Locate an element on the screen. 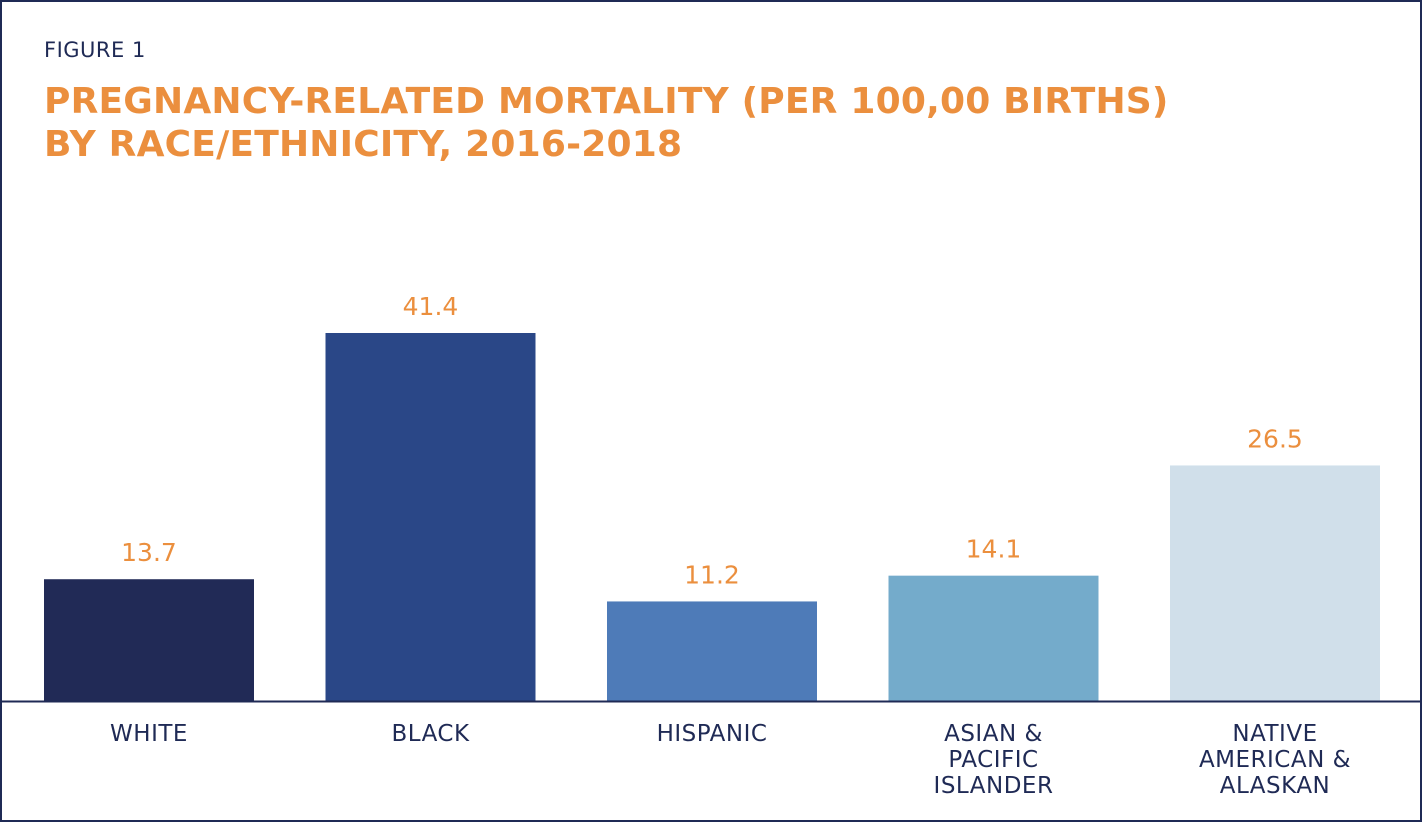 The image size is (1422, 822). category-label-3-line-0: ASIAN & is located at coordinates (993, 734).